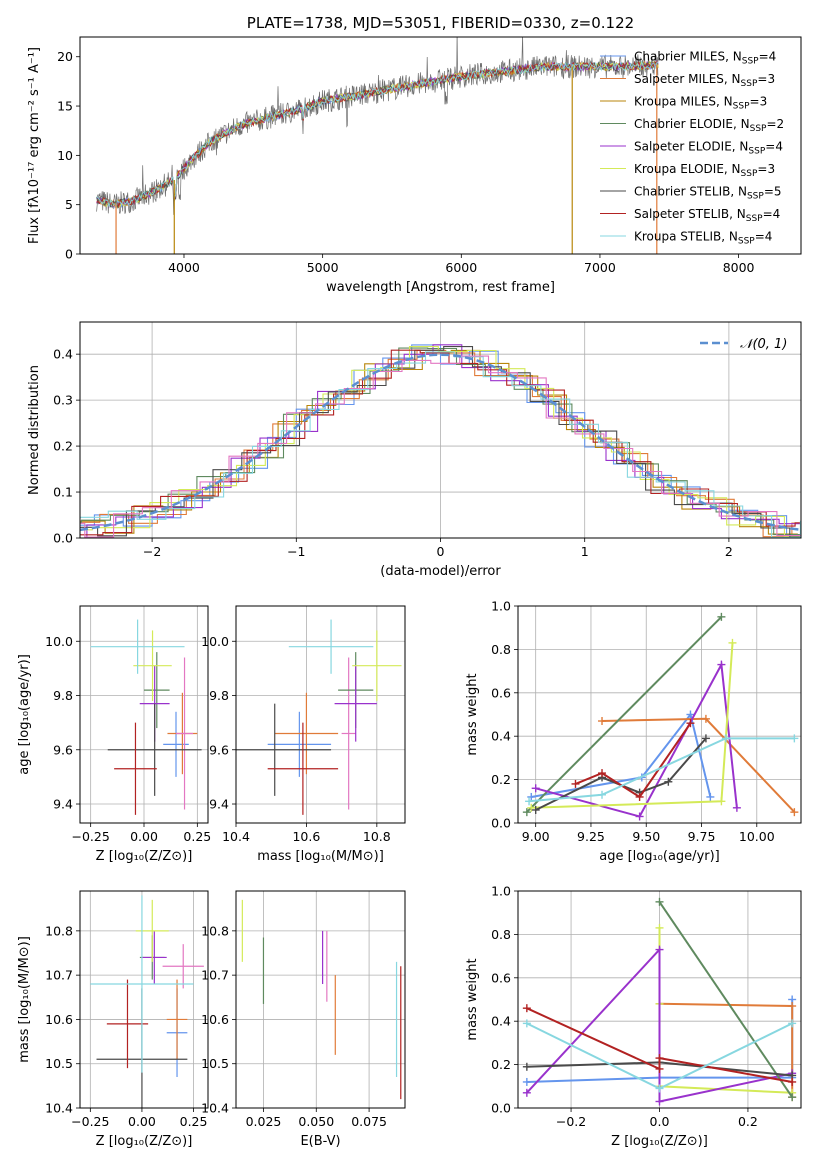 This screenshot has height=1170, width=819. Describe the element at coordinates (65, 56) in the screenshot. I see `y-tick-label: 20` at that location.